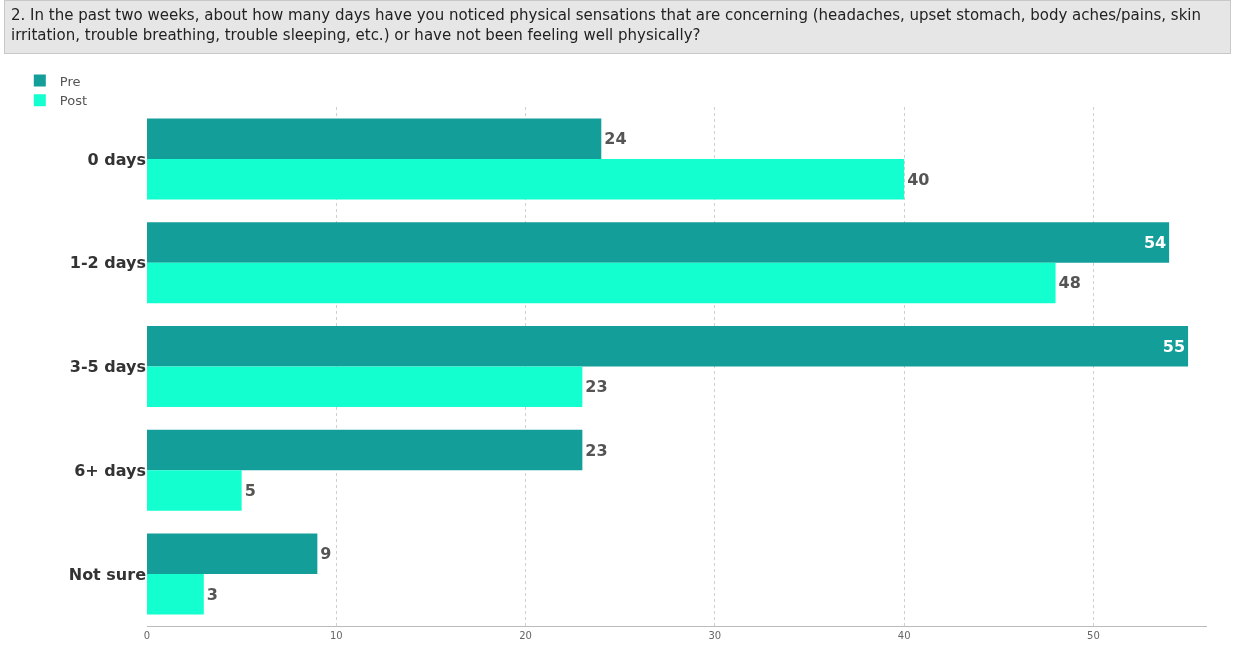  Describe the element at coordinates (107, 263) in the screenshot. I see `y-tick-label: 1-2 days` at that location.